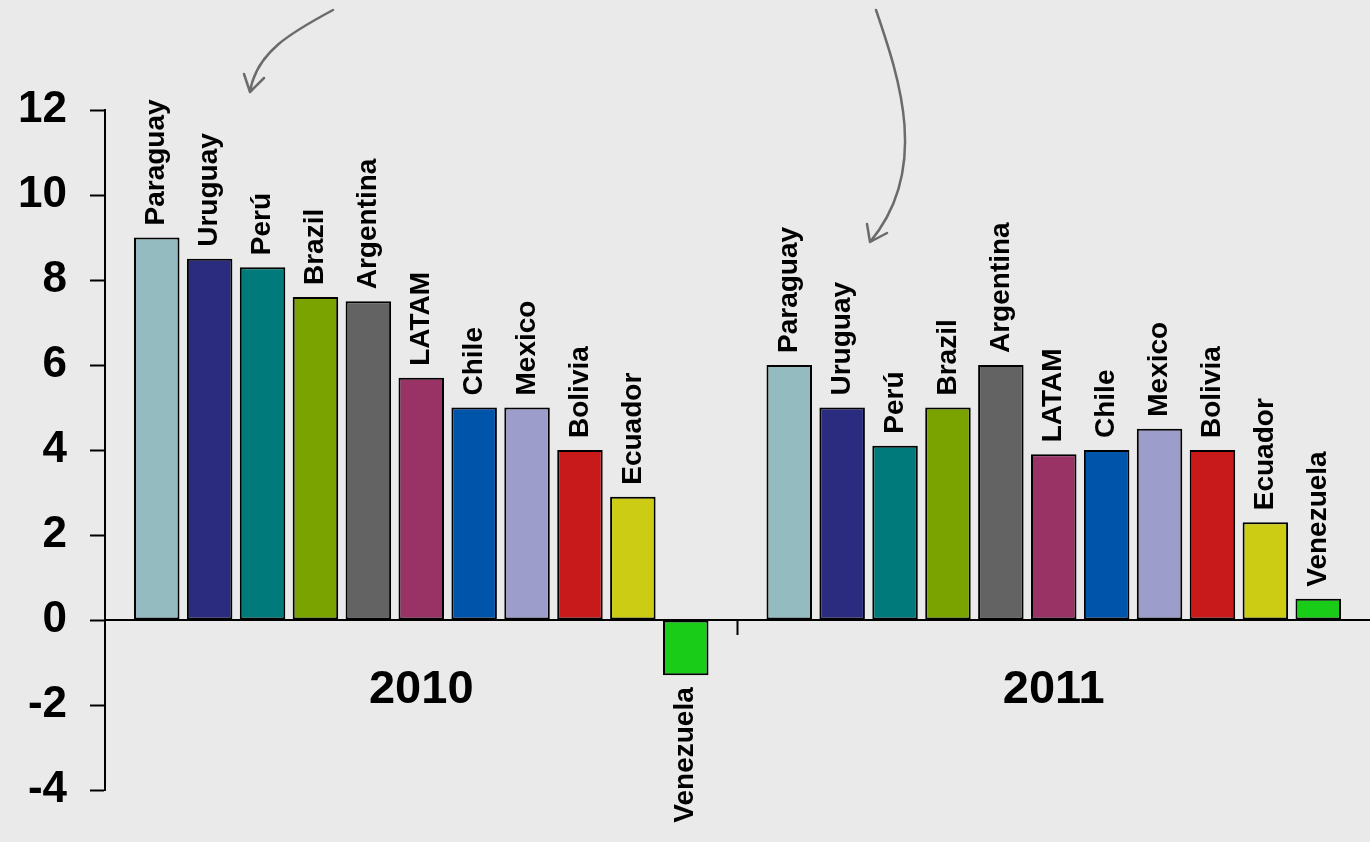  I want to click on y-tick-label: -2, so click(47, 702).